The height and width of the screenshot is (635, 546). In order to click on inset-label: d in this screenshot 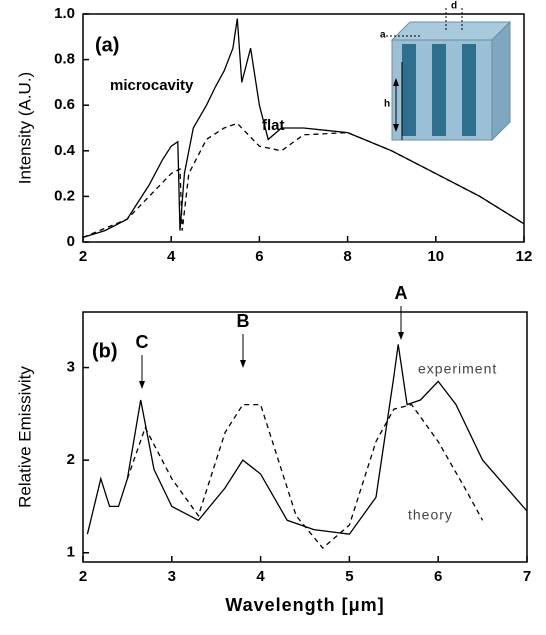, I will do `click(454, 6)`.